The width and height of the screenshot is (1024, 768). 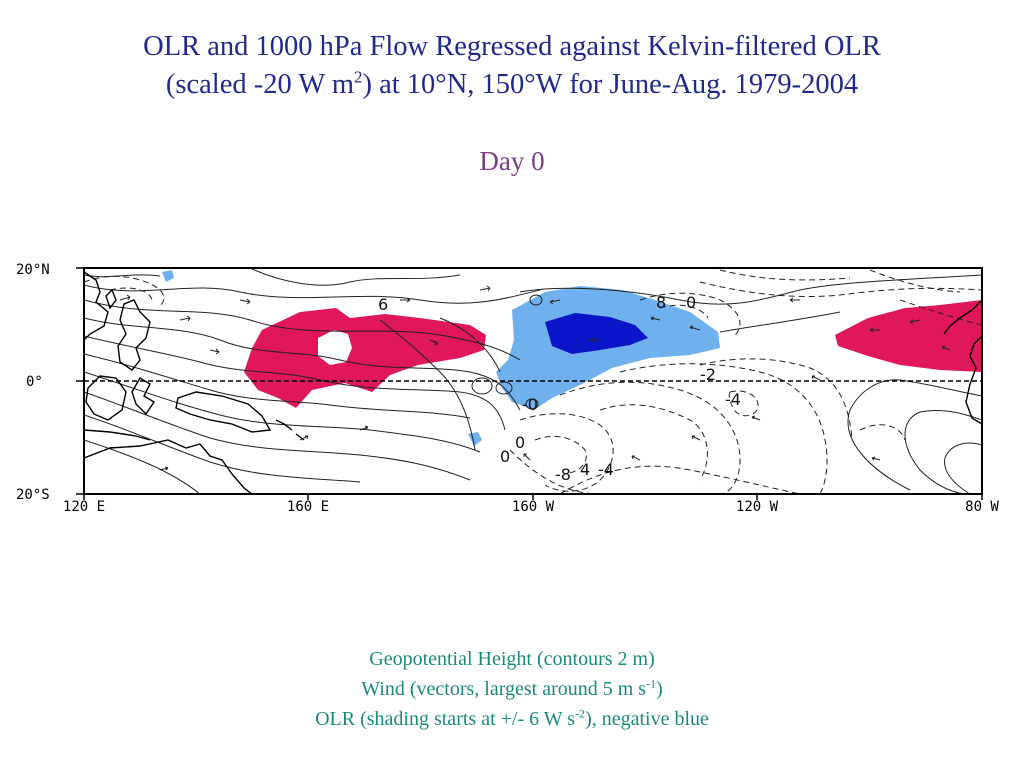 What do you see at coordinates (733, 399) in the screenshot?
I see `contour-label-neg4: -4` at bounding box center [733, 399].